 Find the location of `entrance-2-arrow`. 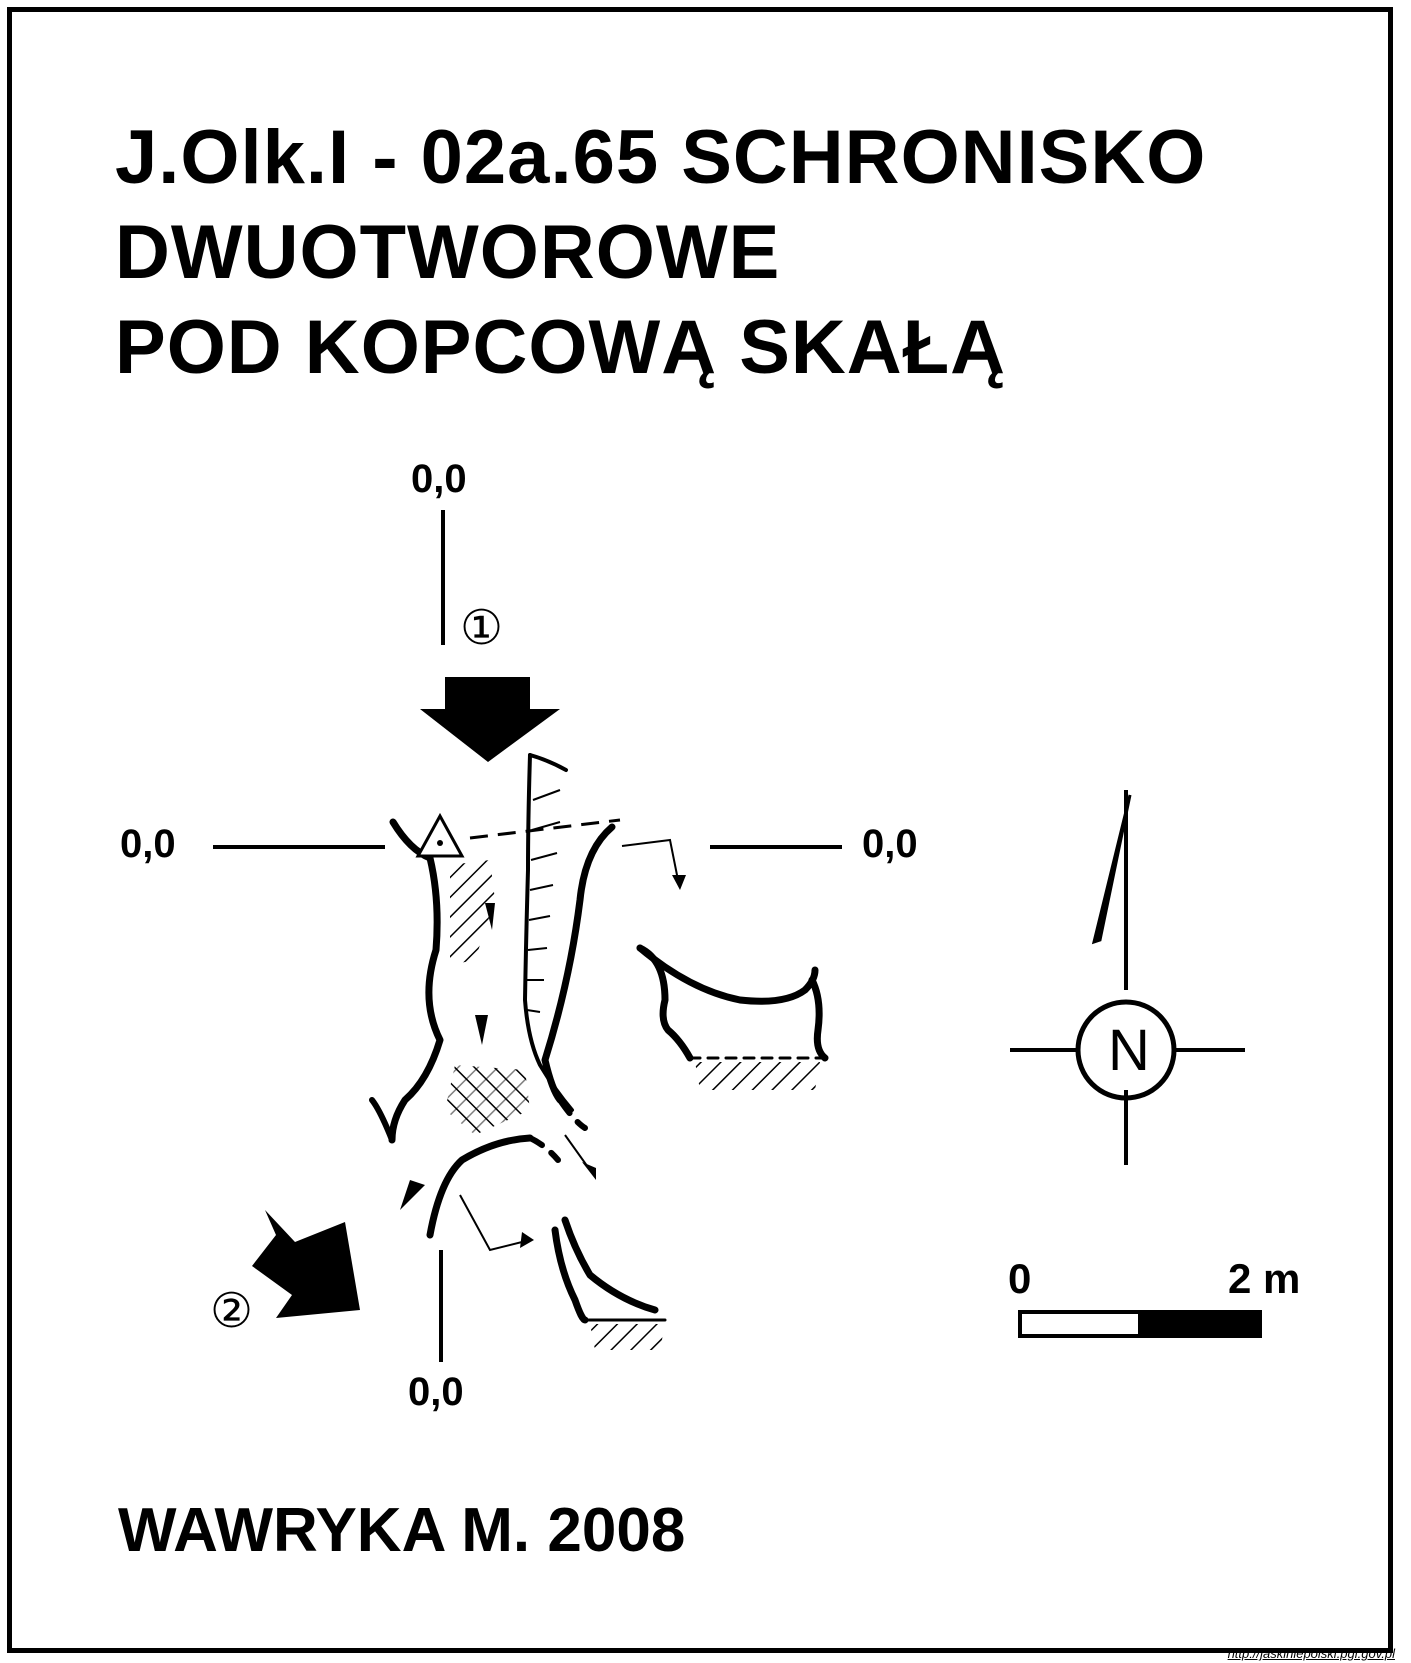

entrance-2-arrow is located at coordinates (306, 1264).